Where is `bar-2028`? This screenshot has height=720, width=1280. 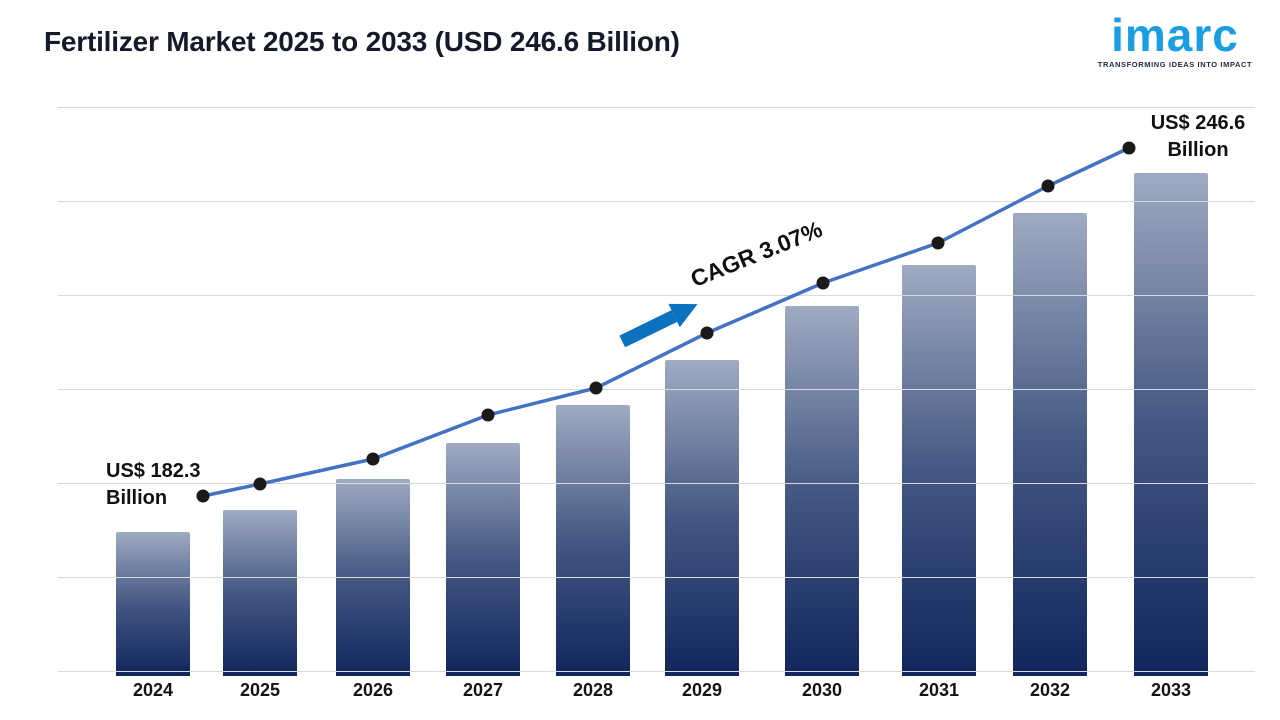
bar-2028 is located at coordinates (593, 540).